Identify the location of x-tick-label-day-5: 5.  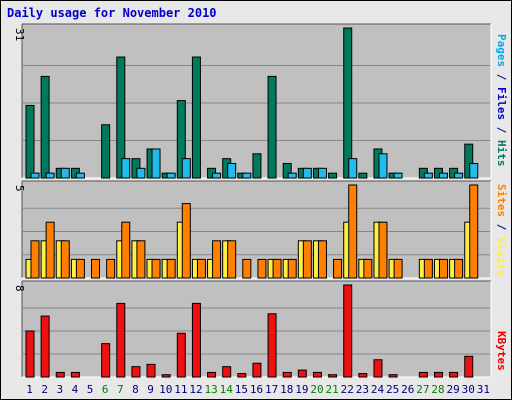
(90, 389).